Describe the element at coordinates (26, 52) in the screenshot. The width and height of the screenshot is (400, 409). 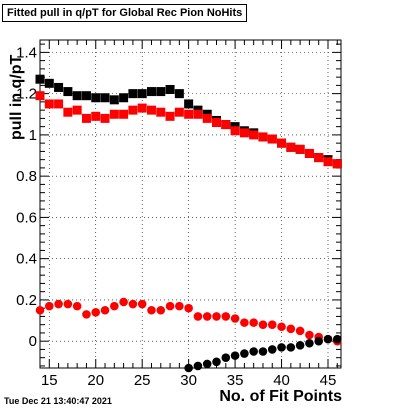
I see `y-tick-label: 1.4` at that location.